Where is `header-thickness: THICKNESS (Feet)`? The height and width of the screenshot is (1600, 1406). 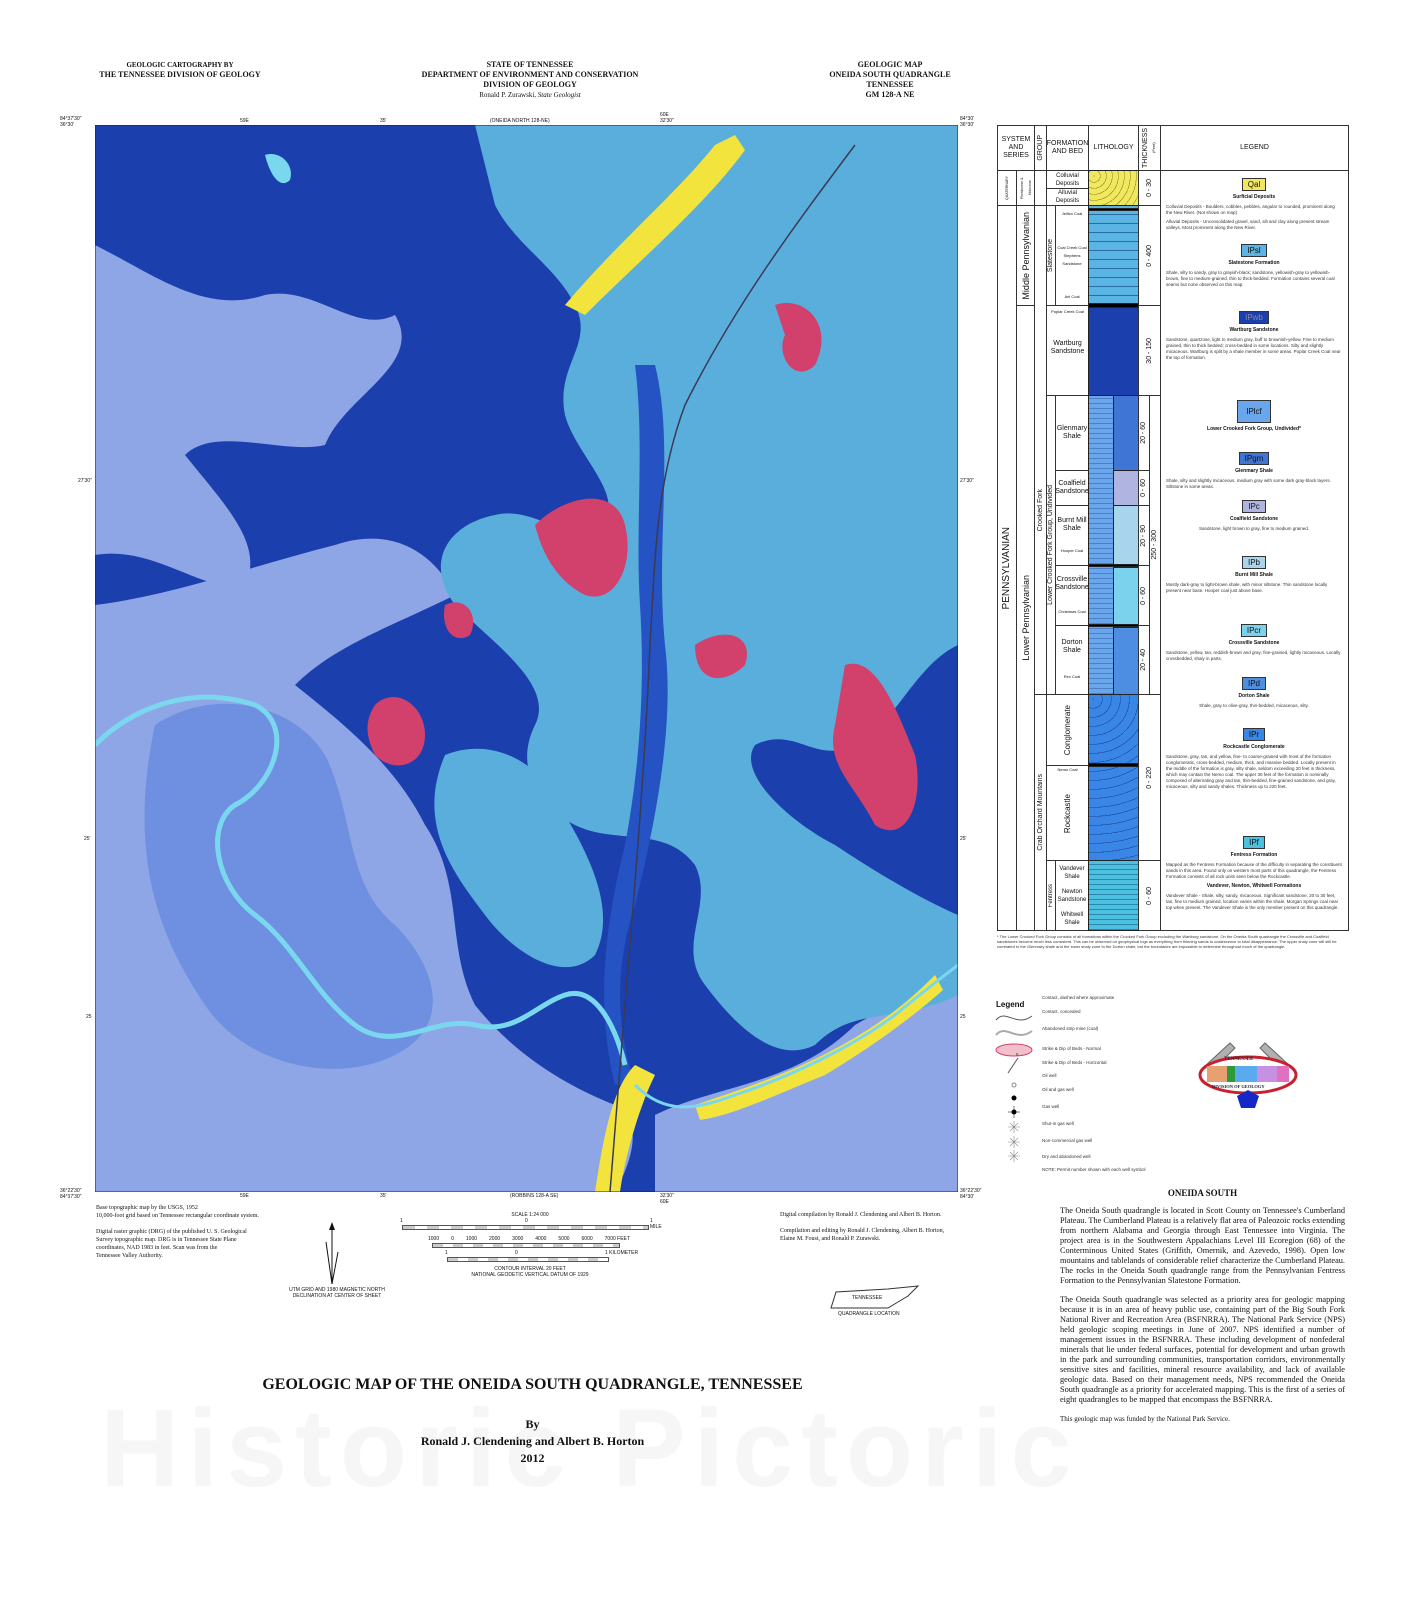 header-thickness: THICKNESS (Feet) is located at coordinates (1150, 148).